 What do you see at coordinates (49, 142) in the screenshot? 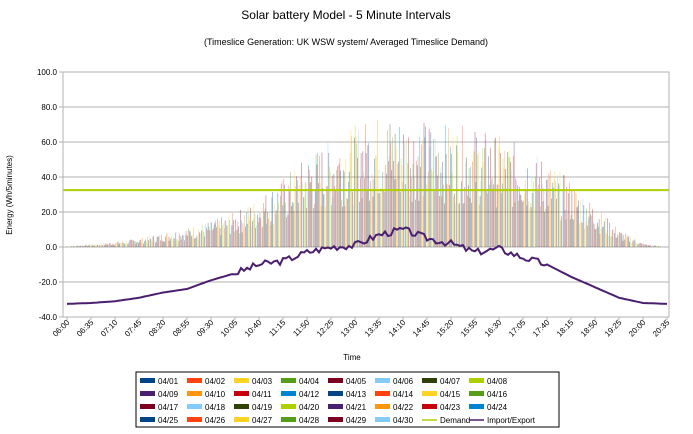
I see `y-tick-label: 60.0` at bounding box center [49, 142].